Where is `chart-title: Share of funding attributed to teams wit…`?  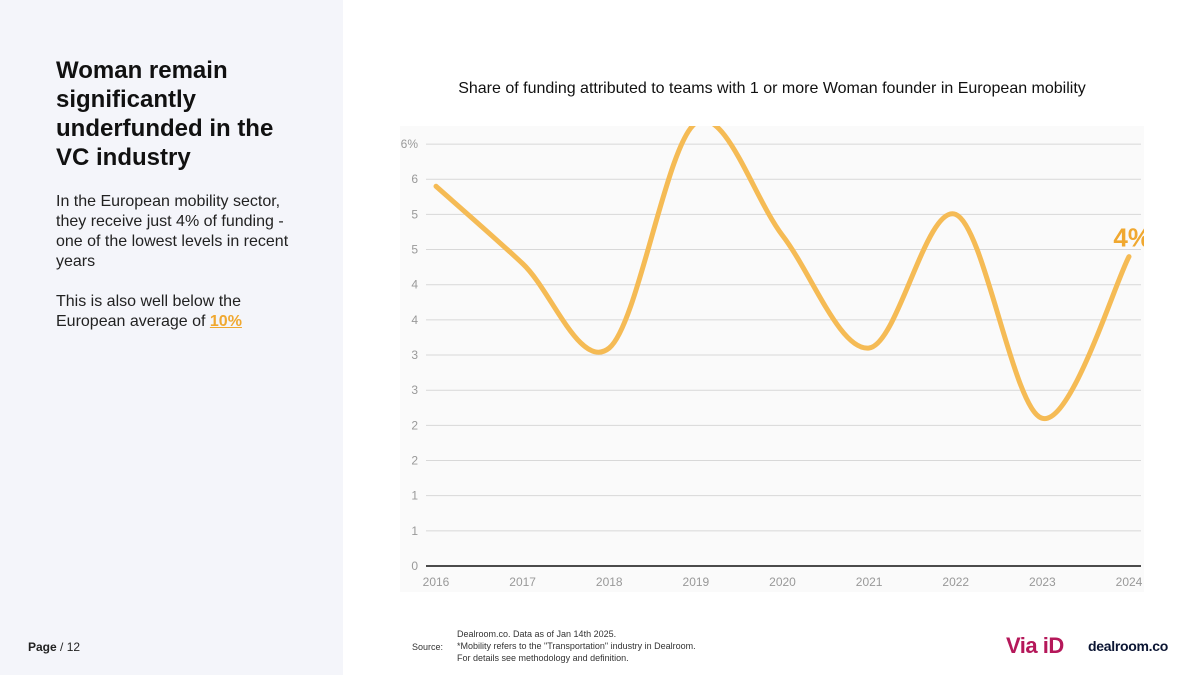 chart-title: Share of funding attributed to teams wit… is located at coordinates (772, 88).